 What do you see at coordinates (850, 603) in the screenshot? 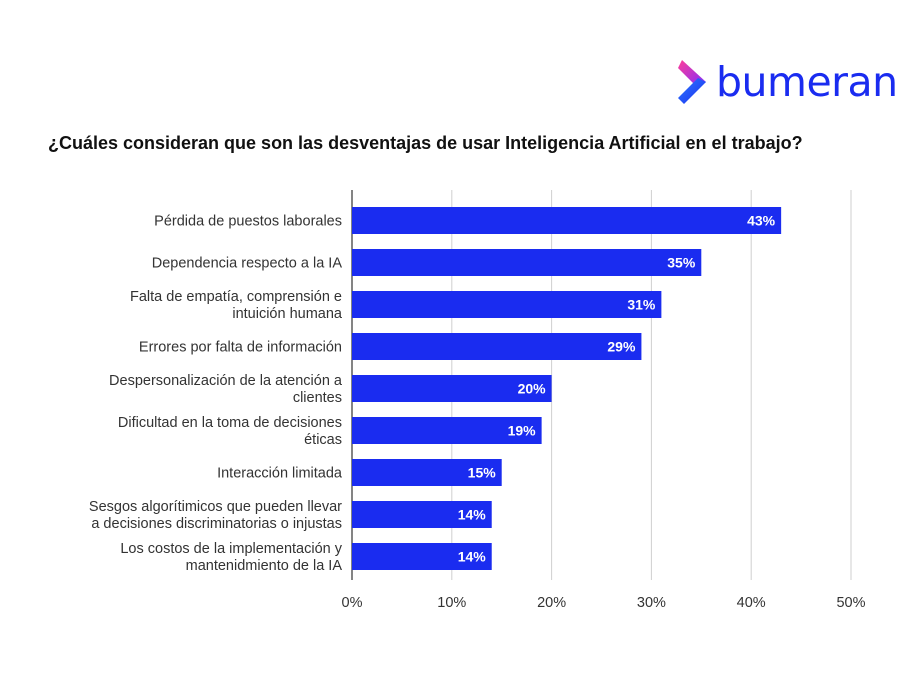
I see `x-tick-label: 50%` at bounding box center [850, 603].